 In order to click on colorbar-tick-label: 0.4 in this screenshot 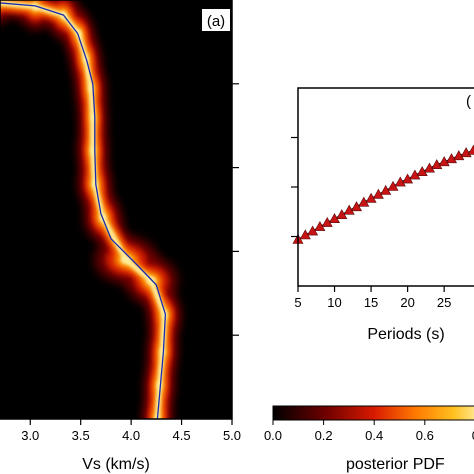, I will do `click(374, 435)`.